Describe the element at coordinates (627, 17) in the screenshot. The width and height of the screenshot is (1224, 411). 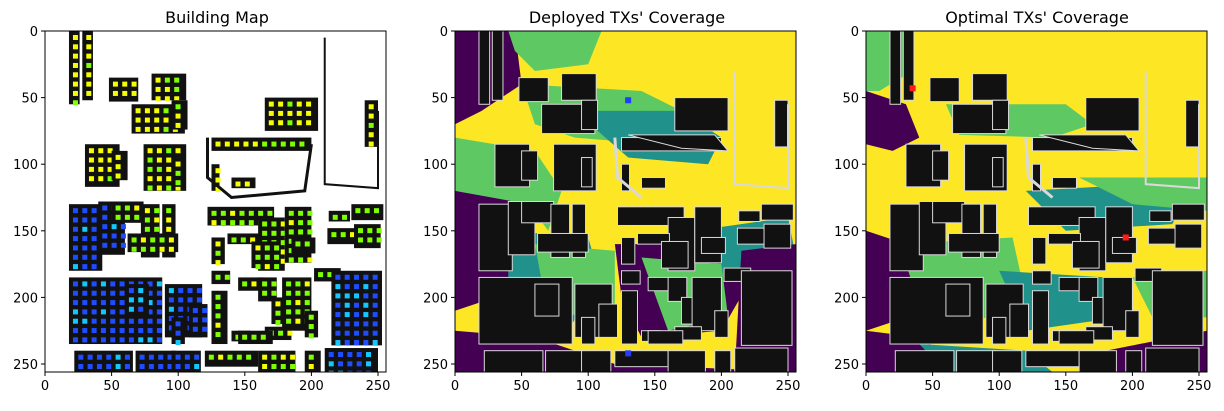
I see `panel-title: Deployed TXs' Coverage` at that location.